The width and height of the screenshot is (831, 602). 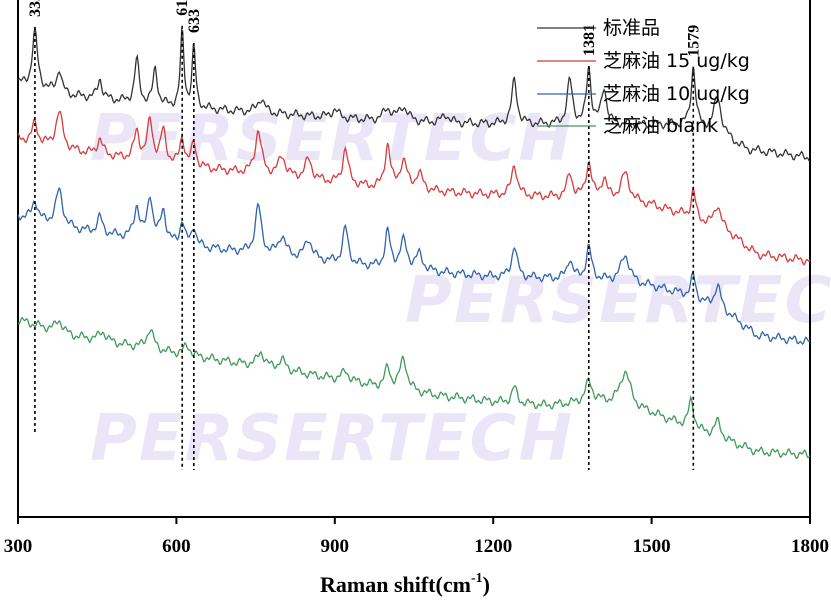 I want to click on legend: 标准品 芝麻油 15 ug/kg 芝麻油 10 ug/kg 芝麻油 blank, so click(x=643, y=77).